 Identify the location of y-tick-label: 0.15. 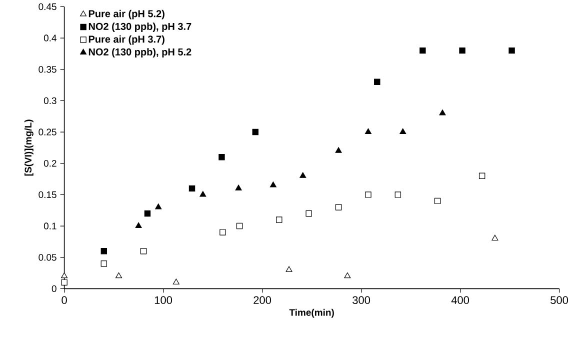
(47, 194).